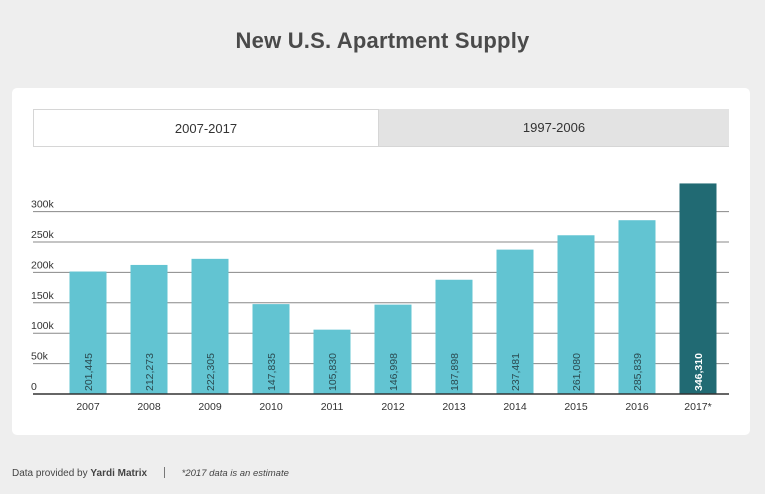  I want to click on y-tick-label: 100k, so click(43, 326).